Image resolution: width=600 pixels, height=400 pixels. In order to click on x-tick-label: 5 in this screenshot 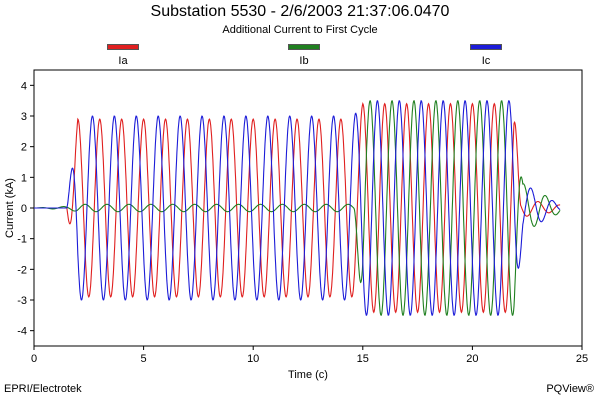, I will do `click(144, 359)`.